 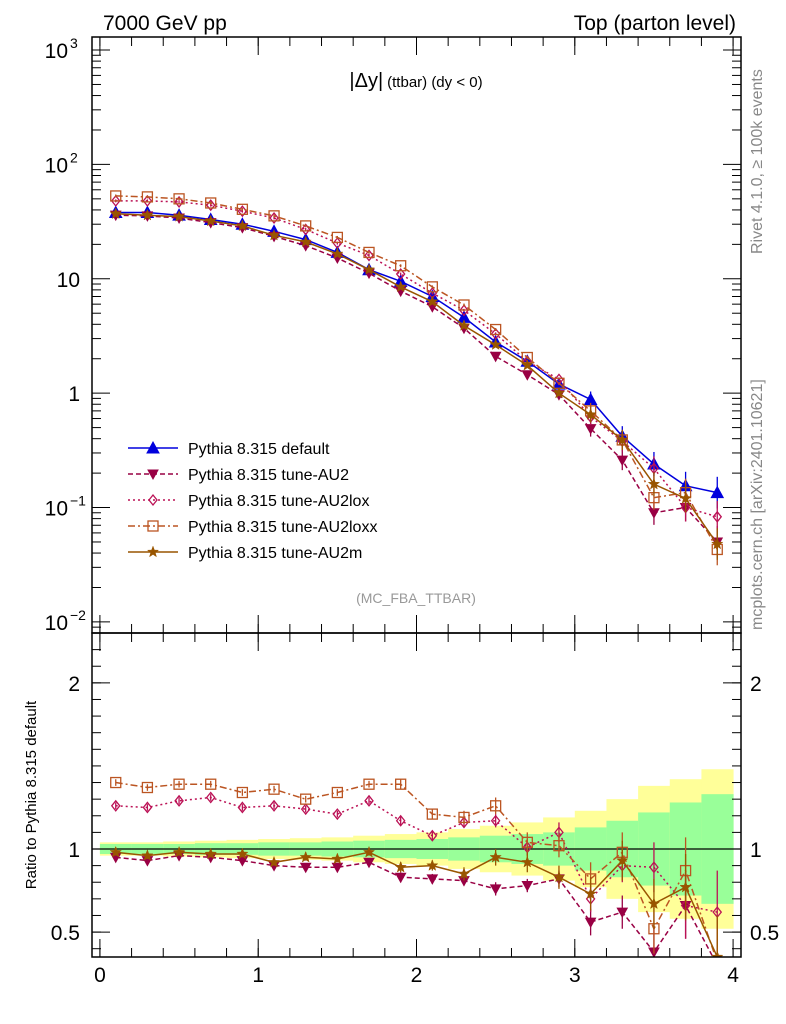 I want to click on xtick-label: 1, so click(x=258, y=975).